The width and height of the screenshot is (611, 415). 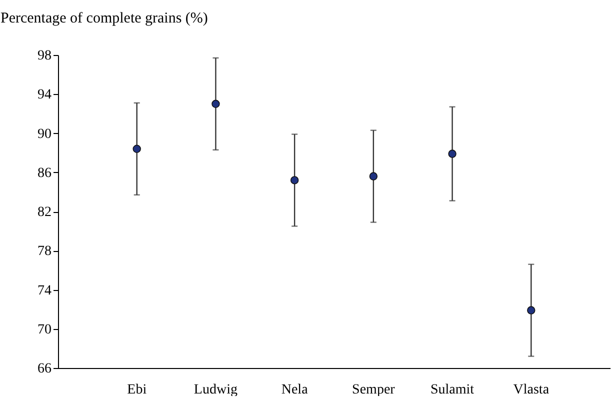 I want to click on y-tick-label: 86, so click(x=45, y=173).